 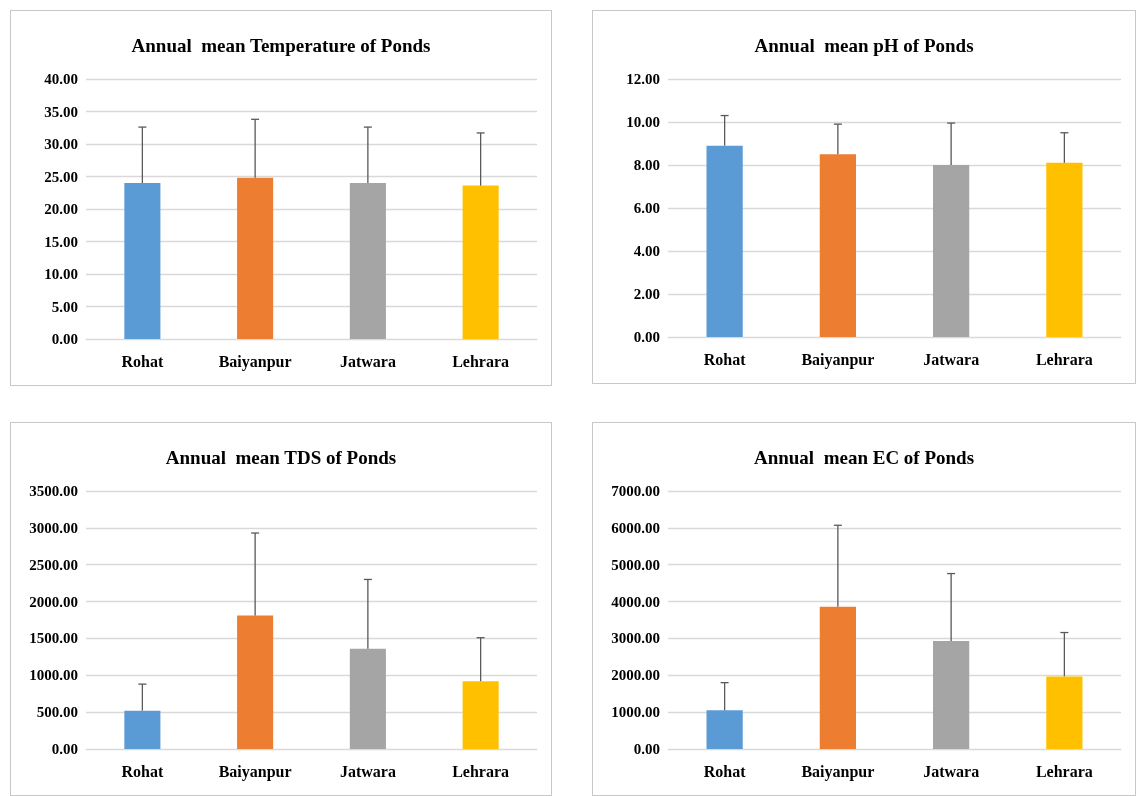 I want to click on y-tick-label: 5.00, so click(x=64, y=306).